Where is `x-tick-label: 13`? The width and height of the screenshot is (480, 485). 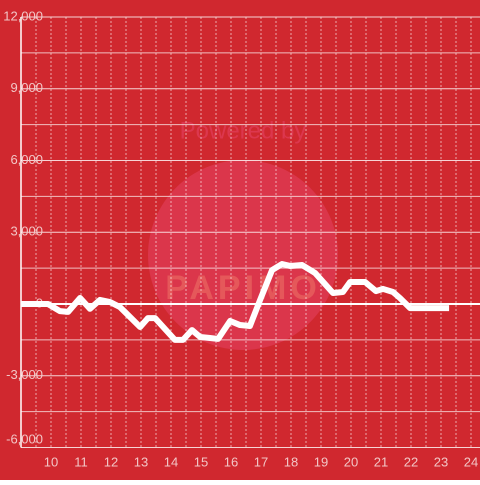
x-tick-label: 13 is located at coordinates (141, 461).